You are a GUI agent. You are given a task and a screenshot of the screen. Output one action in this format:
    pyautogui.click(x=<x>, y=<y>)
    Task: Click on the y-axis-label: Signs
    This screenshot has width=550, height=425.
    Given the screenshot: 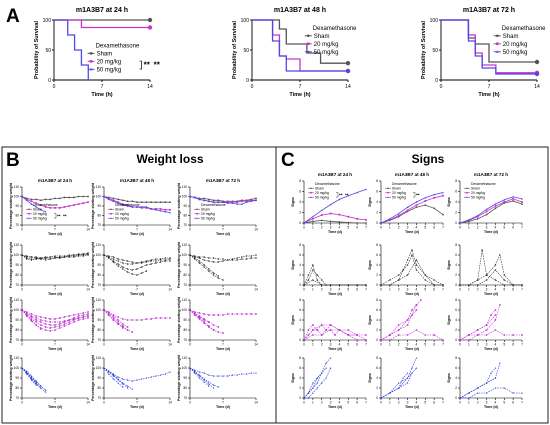 What is the action you would take?
    pyautogui.click(x=370, y=265)
    